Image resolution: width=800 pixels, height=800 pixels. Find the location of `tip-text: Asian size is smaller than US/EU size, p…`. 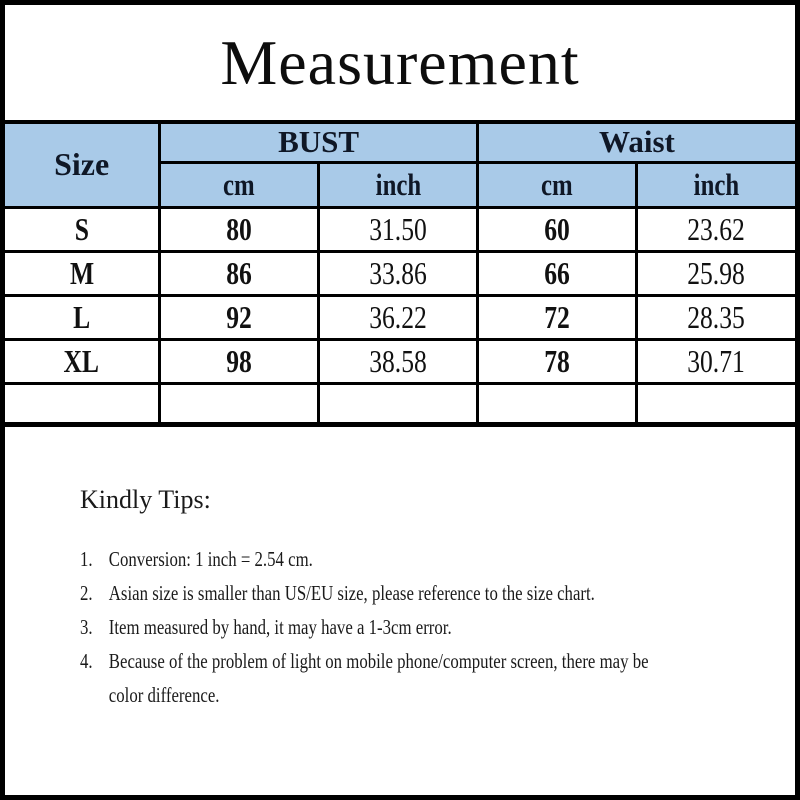

tip-text: Asian size is smaller than US/EU size, p… is located at coordinates (351, 592).